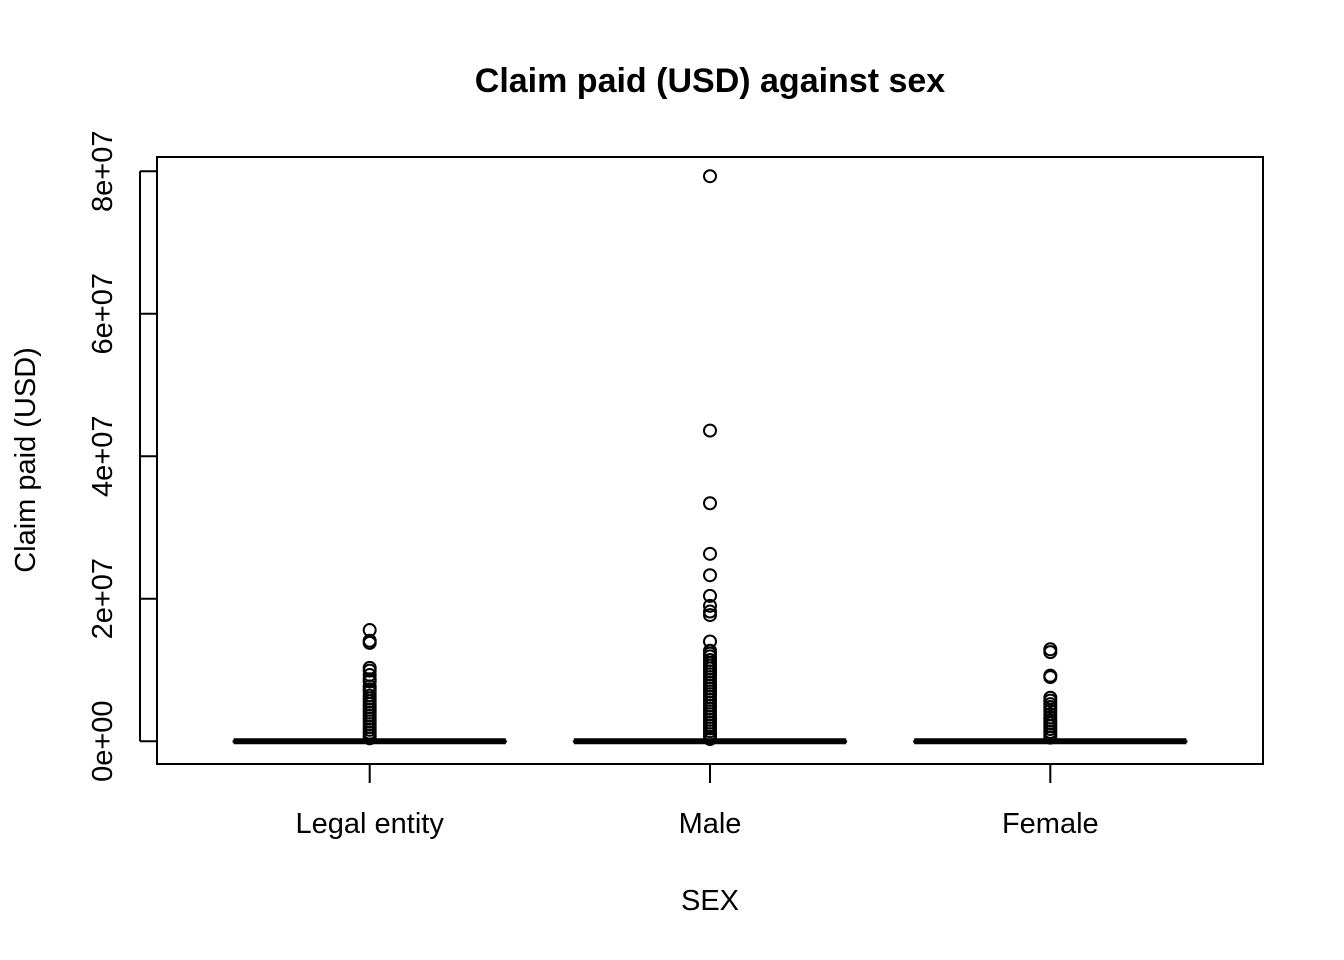 The height and width of the screenshot is (960, 1344). Describe the element at coordinates (1050, 824) in the screenshot. I see `x-tick-label: Female` at that location.